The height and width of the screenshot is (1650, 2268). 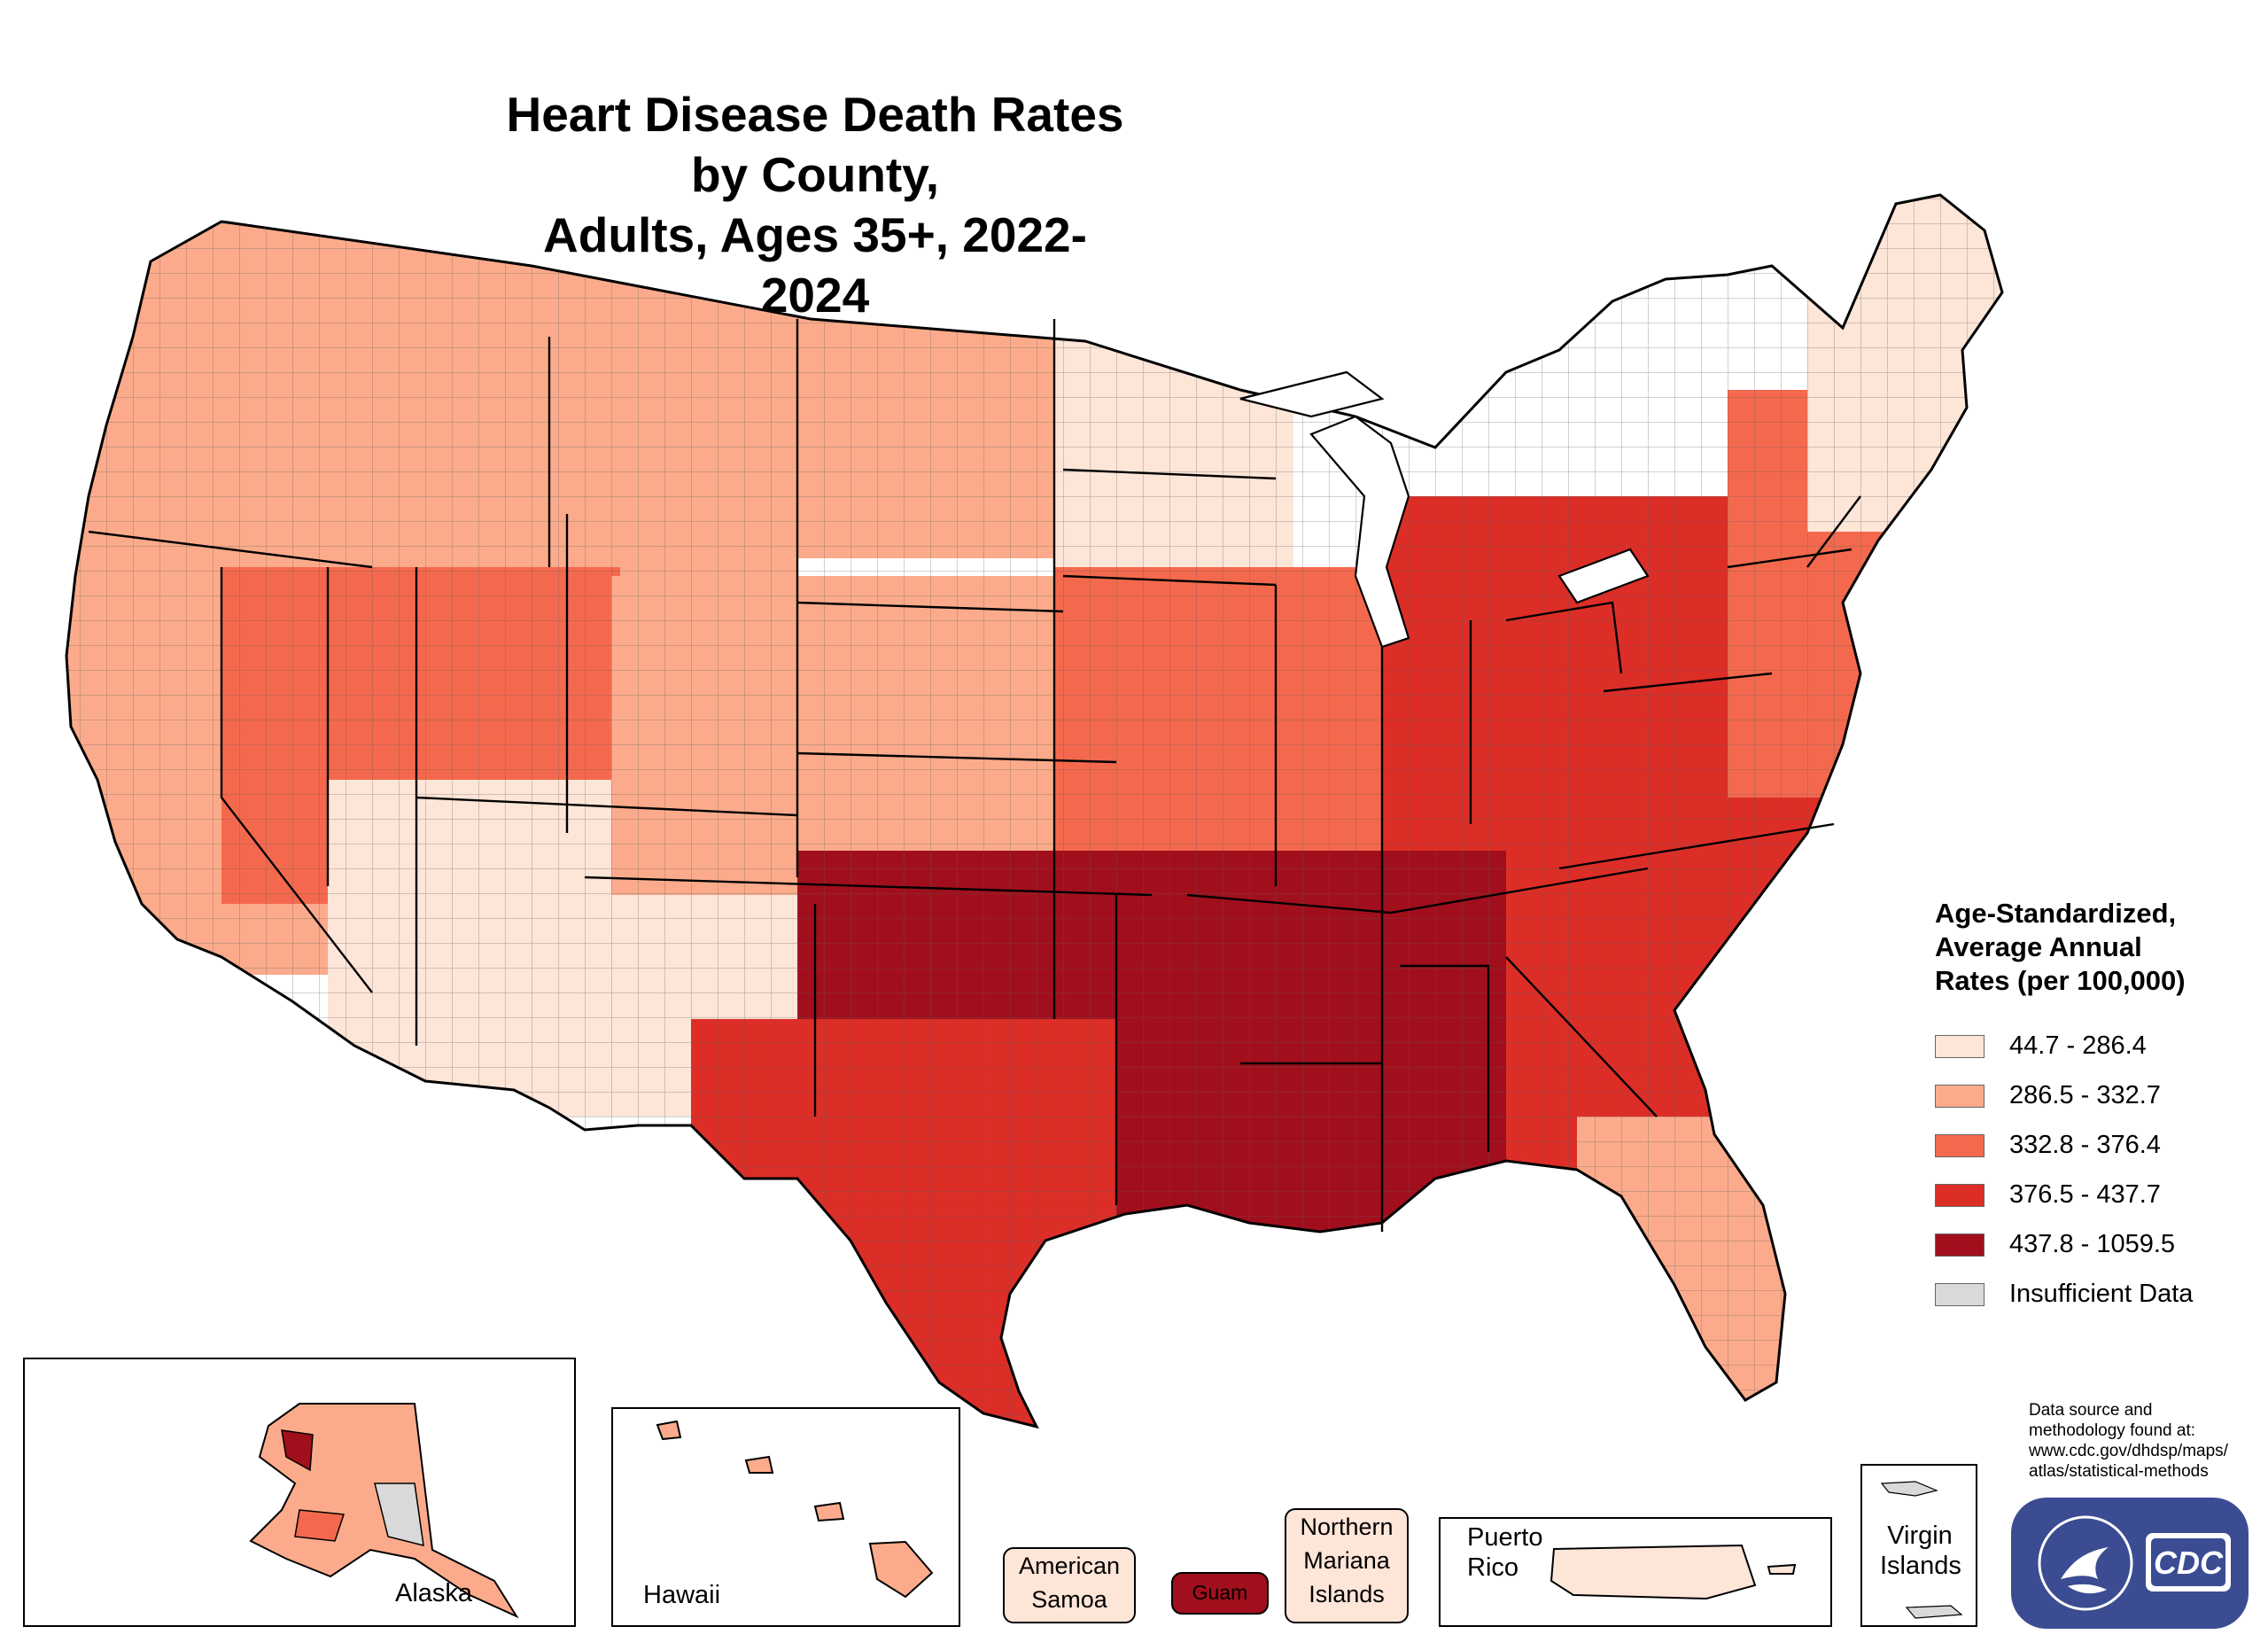 What do you see at coordinates (2085, 1145) in the screenshot?
I see `legend-label: 332.8 - 376.4` at bounding box center [2085, 1145].